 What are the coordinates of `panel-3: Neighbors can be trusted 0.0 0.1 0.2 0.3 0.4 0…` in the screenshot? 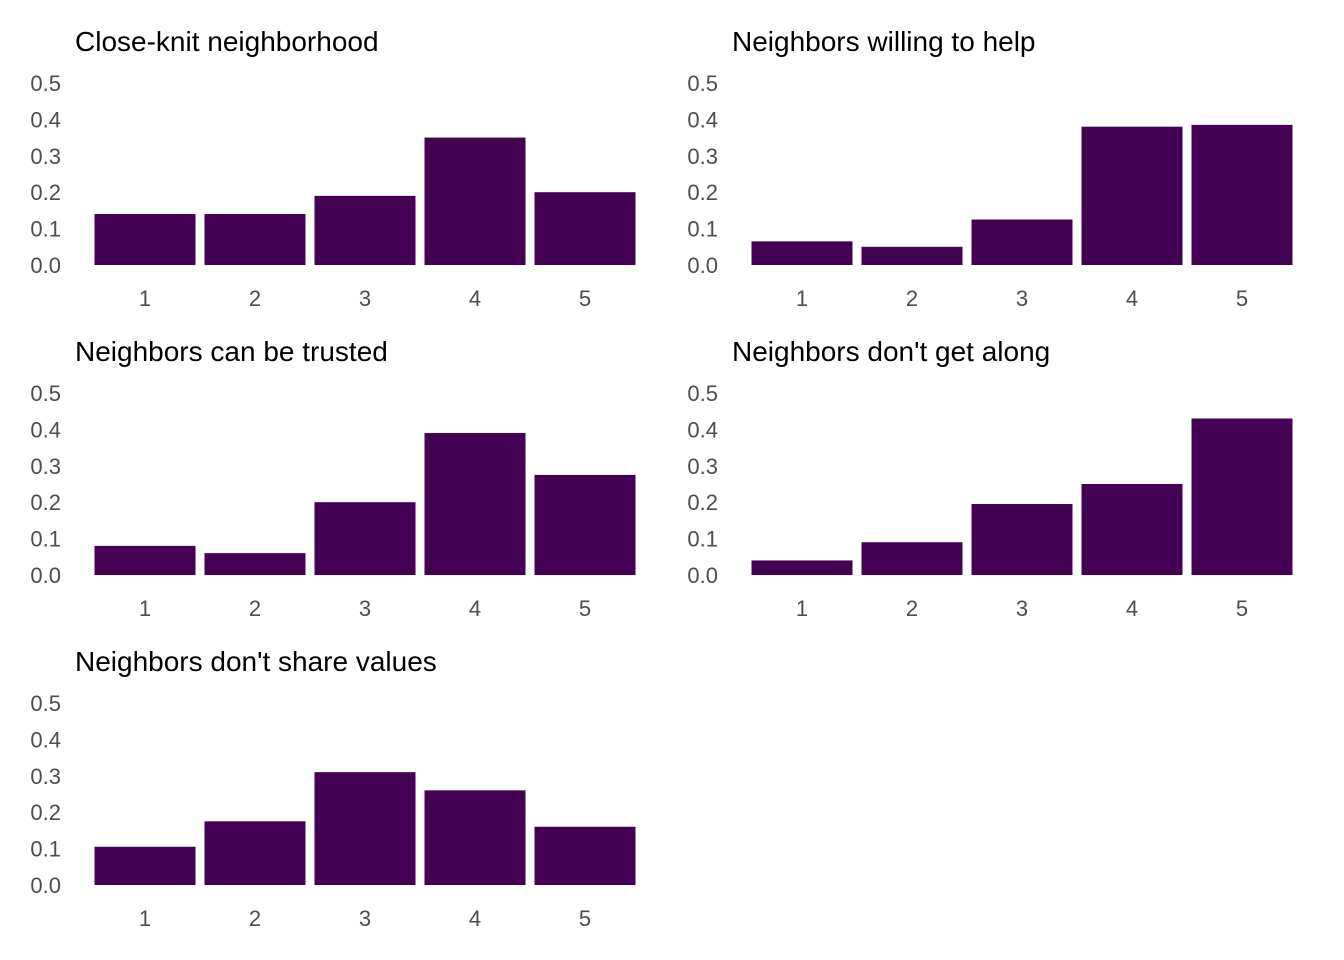 It's located at (333, 478).